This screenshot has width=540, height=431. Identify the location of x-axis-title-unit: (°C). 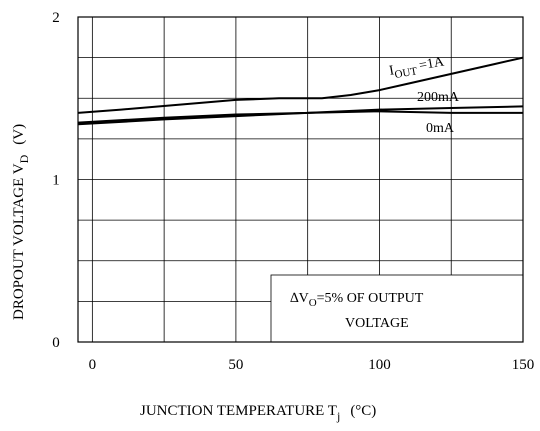
(363, 411).